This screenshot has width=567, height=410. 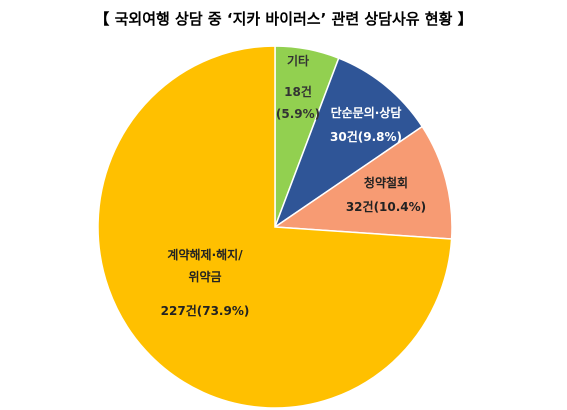 I want to click on data-label: 227건(73.9%), so click(x=205, y=311).